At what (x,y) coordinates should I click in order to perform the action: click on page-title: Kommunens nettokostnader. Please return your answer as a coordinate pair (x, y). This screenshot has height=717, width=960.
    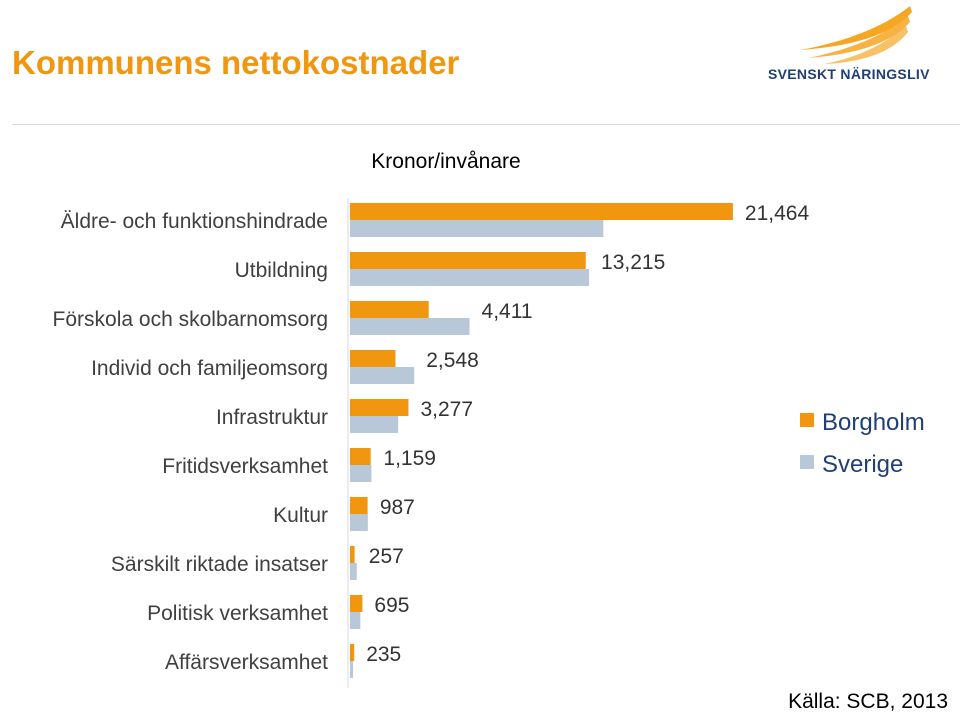
    Looking at the image, I should click on (236, 62).